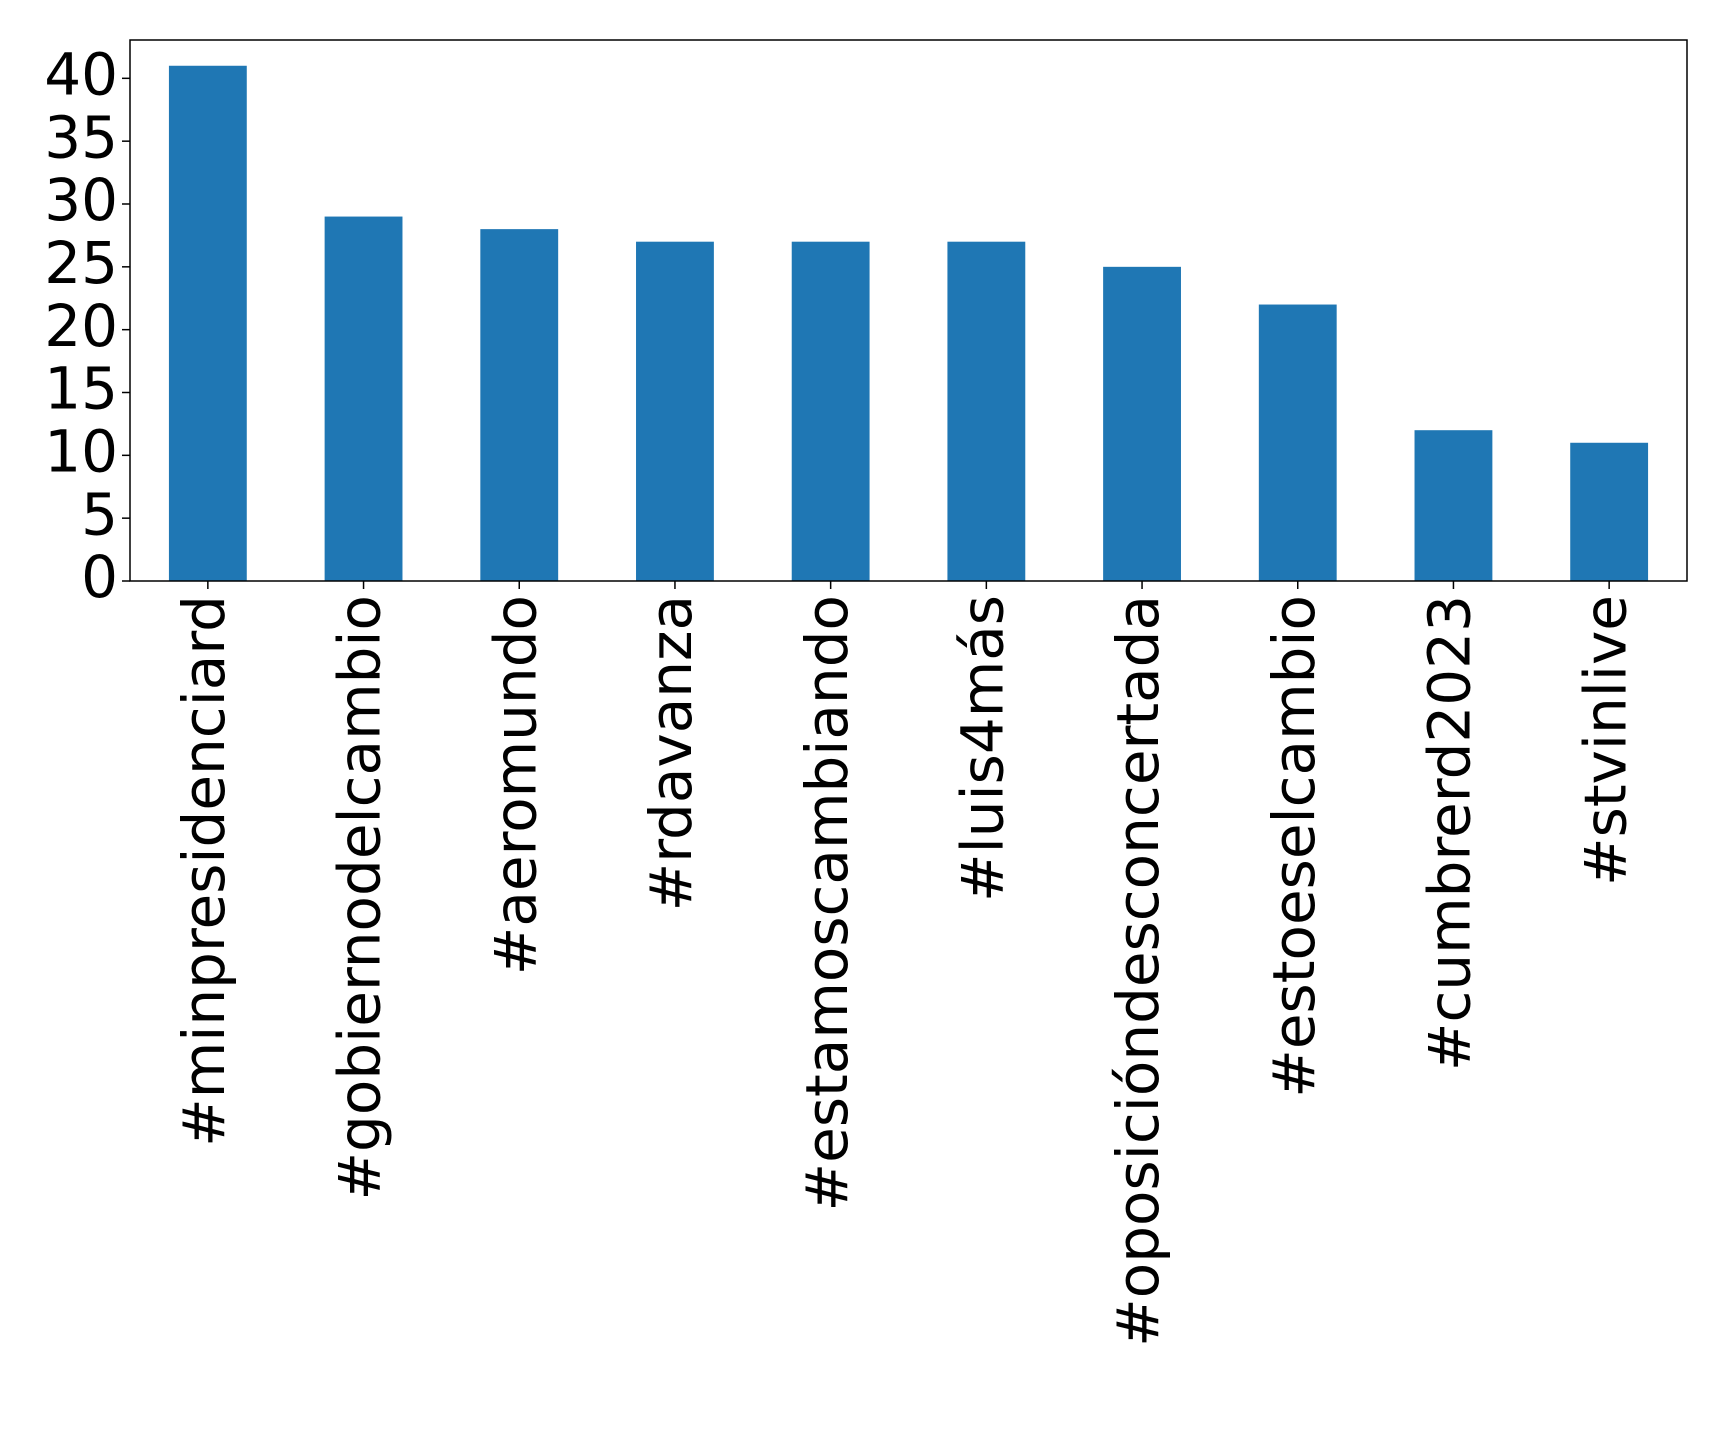 The height and width of the screenshot is (1438, 1719). Describe the element at coordinates (515, 785) in the screenshot. I see `x-tick-label: #aeromundo` at that location.